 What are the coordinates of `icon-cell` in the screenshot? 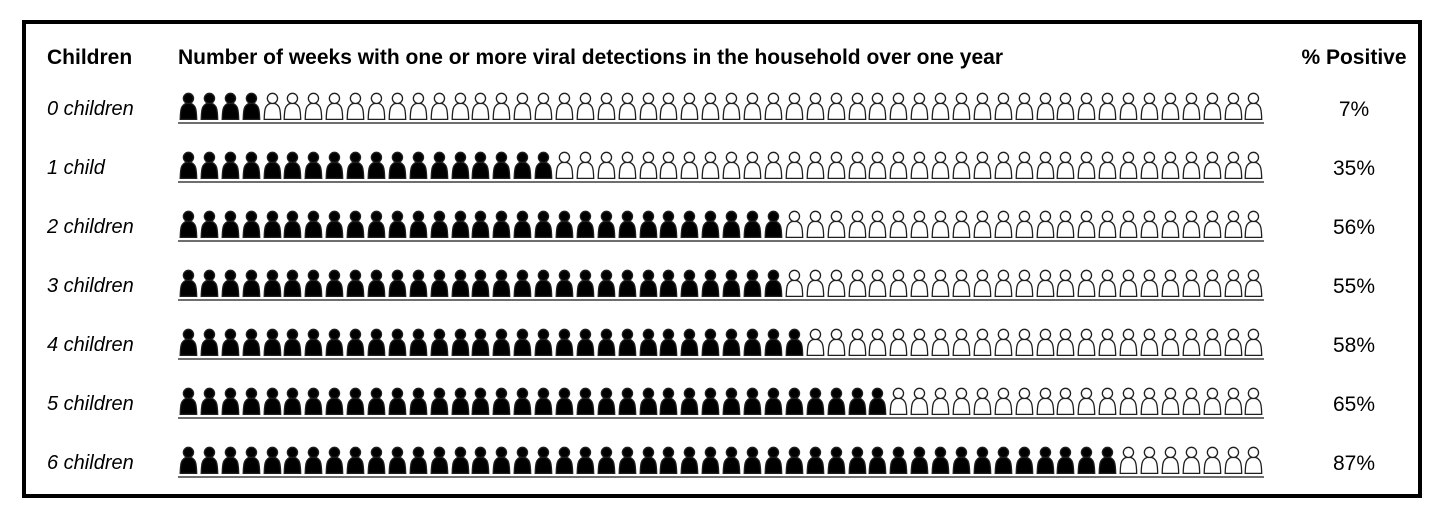 It's located at (737, 345).